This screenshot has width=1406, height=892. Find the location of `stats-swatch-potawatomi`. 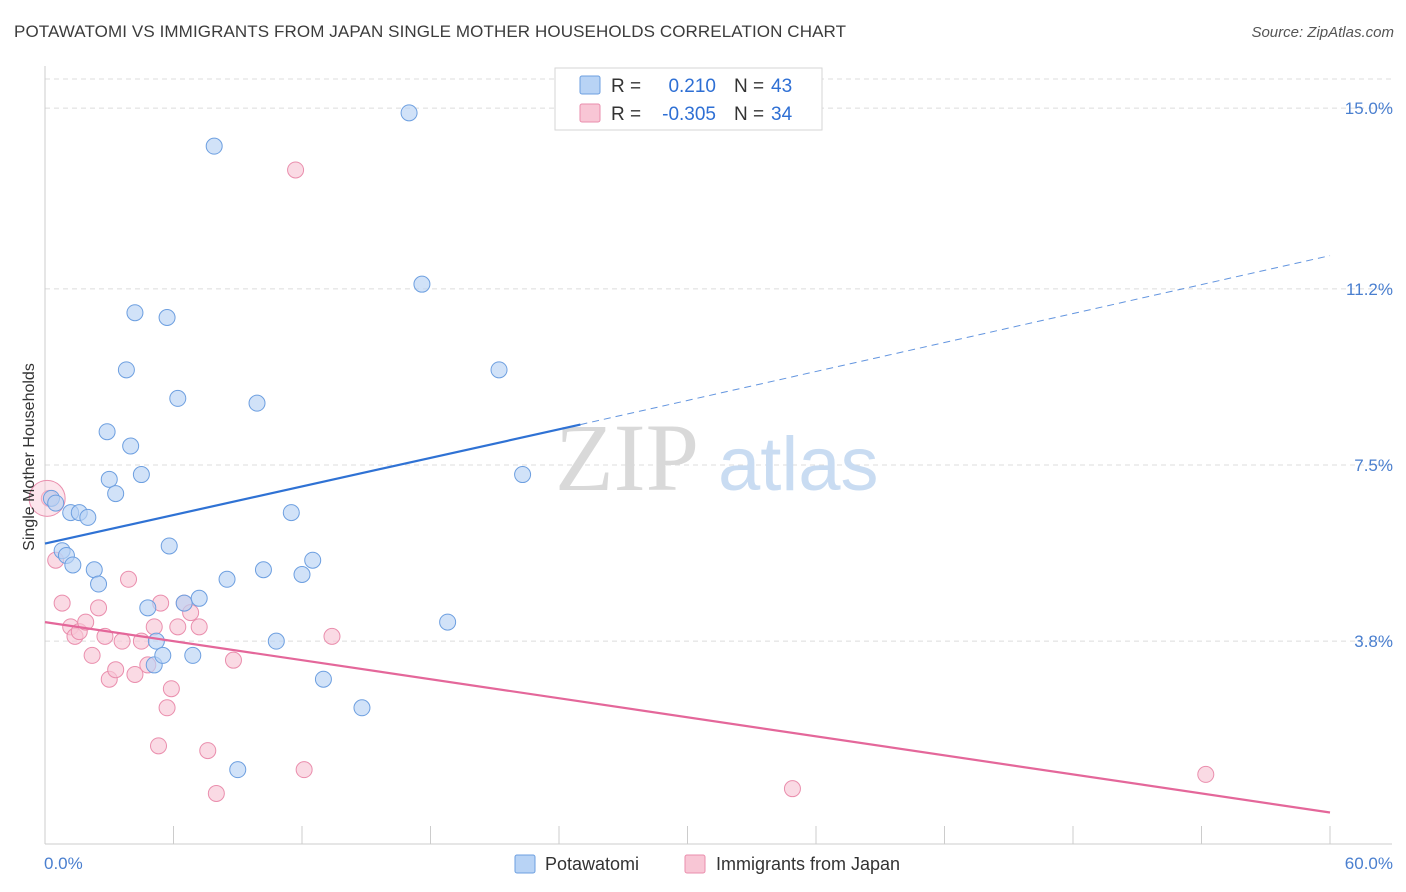

stats-swatch-potawatomi is located at coordinates (590, 85).